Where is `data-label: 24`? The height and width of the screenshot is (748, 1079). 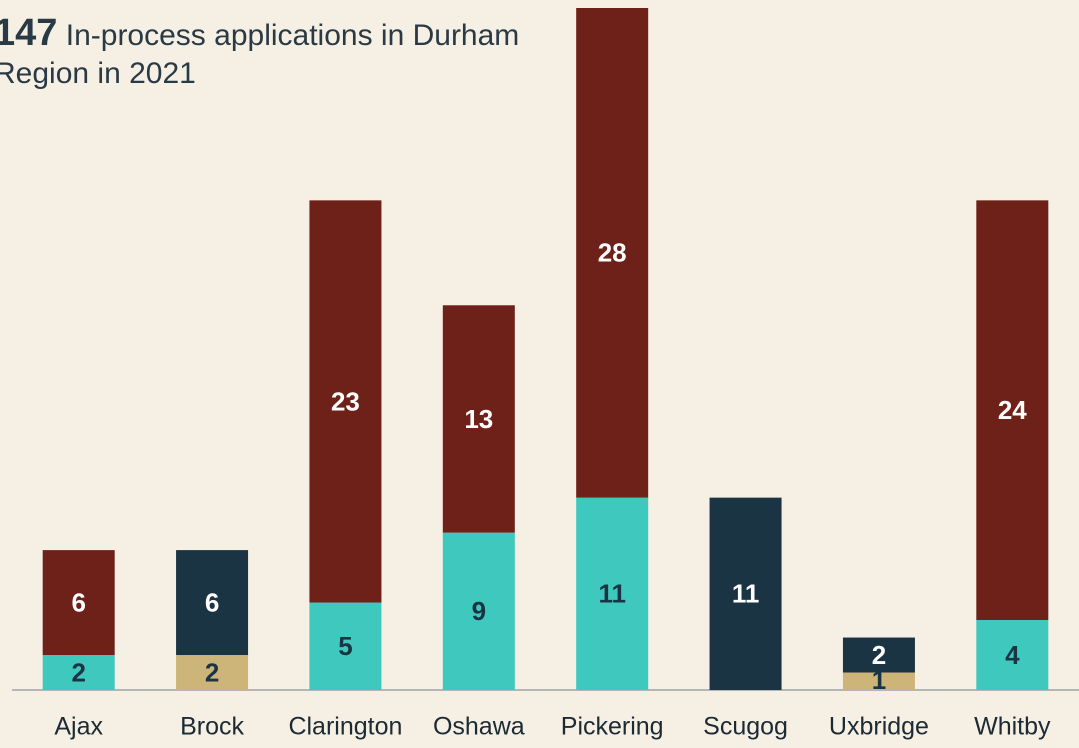 data-label: 24 is located at coordinates (1012, 410).